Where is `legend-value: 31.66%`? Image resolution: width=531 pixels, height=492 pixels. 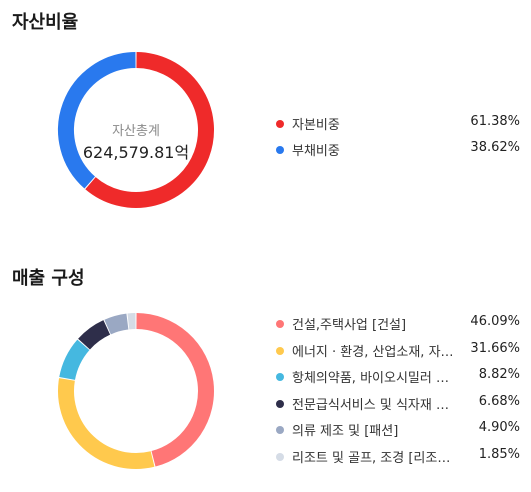
legend-value: 31.66% is located at coordinates (495, 348).